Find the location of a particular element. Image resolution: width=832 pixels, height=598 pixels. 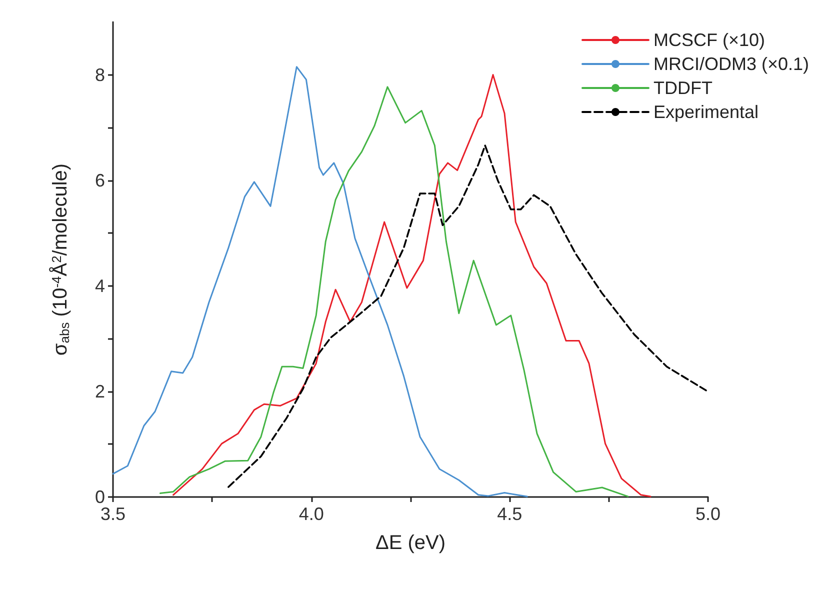

y-tick-label: 0 is located at coordinates (99, 497).